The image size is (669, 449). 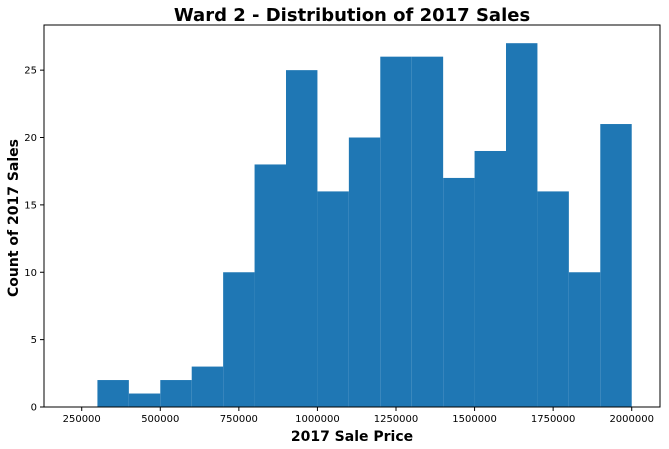 What do you see at coordinates (352, 15) in the screenshot?
I see `chart-title: Ward 2 - Distribution of 2017 Sales` at bounding box center [352, 15].